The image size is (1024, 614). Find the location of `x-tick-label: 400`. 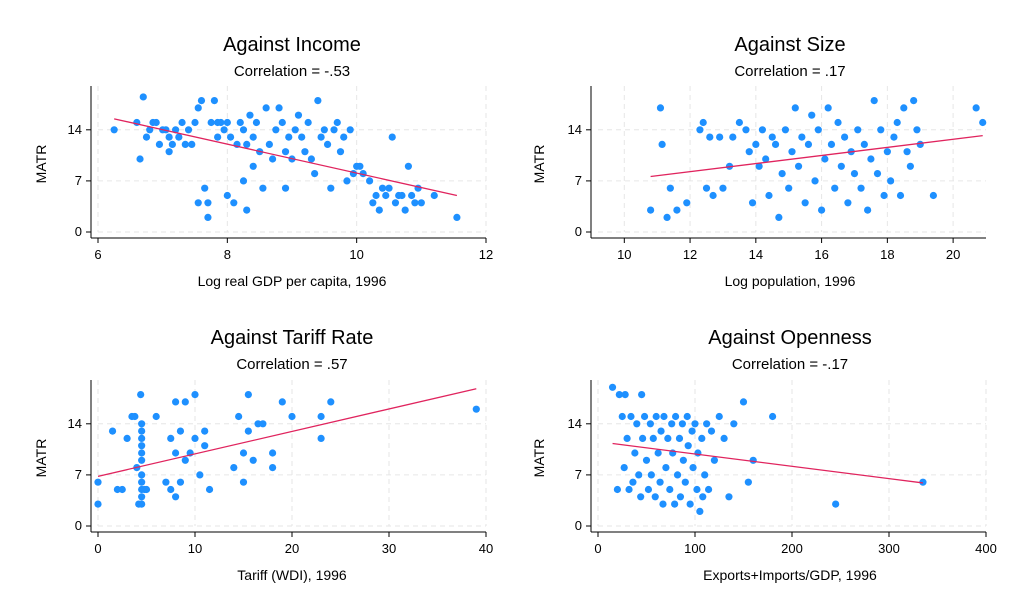

x-tick-label: 400 is located at coordinates (986, 548).